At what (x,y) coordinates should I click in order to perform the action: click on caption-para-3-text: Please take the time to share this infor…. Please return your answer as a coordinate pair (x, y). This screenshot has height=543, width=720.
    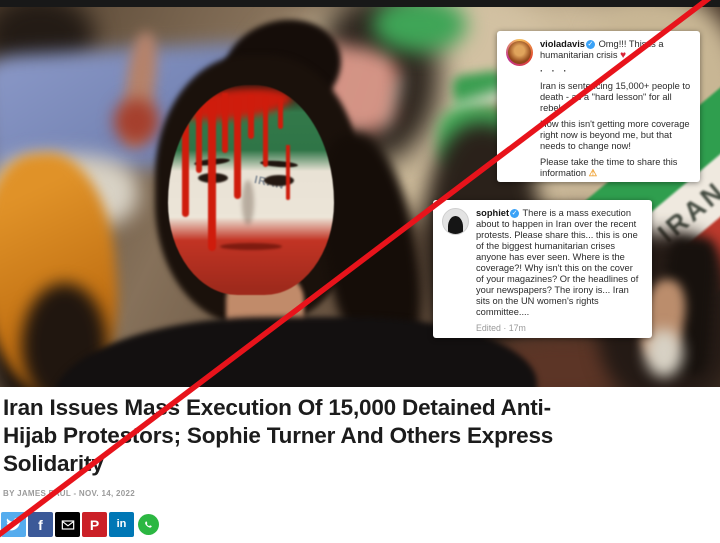
    Looking at the image, I should click on (609, 167).